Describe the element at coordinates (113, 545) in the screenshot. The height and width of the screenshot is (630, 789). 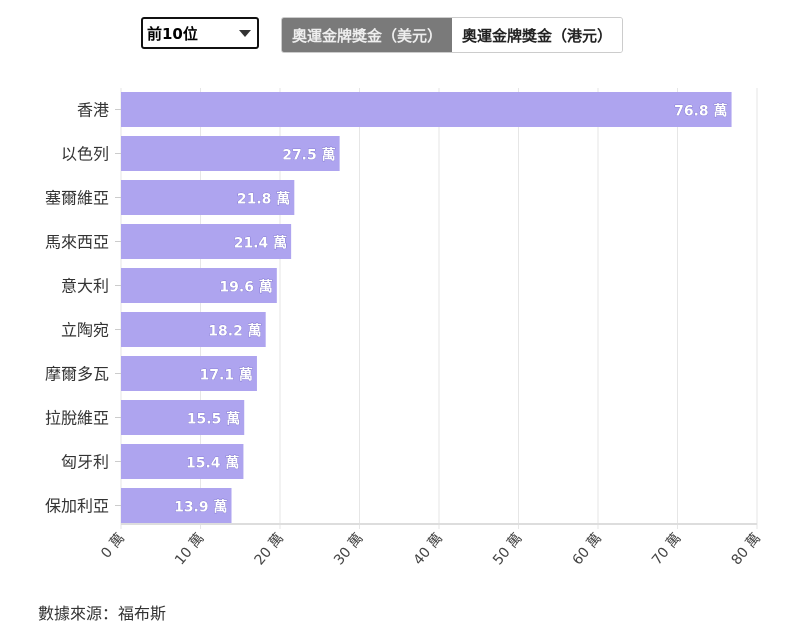
I see `x-tick-label: 0 萬` at that location.